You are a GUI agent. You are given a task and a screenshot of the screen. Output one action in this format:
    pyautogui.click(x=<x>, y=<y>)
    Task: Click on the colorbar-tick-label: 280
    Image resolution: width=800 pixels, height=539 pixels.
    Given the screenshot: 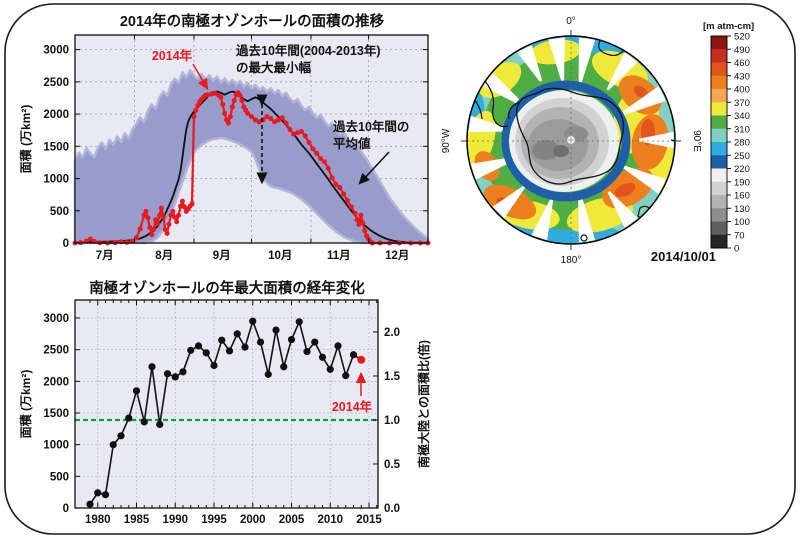 What is the action you would take?
    pyautogui.click(x=742, y=143)
    